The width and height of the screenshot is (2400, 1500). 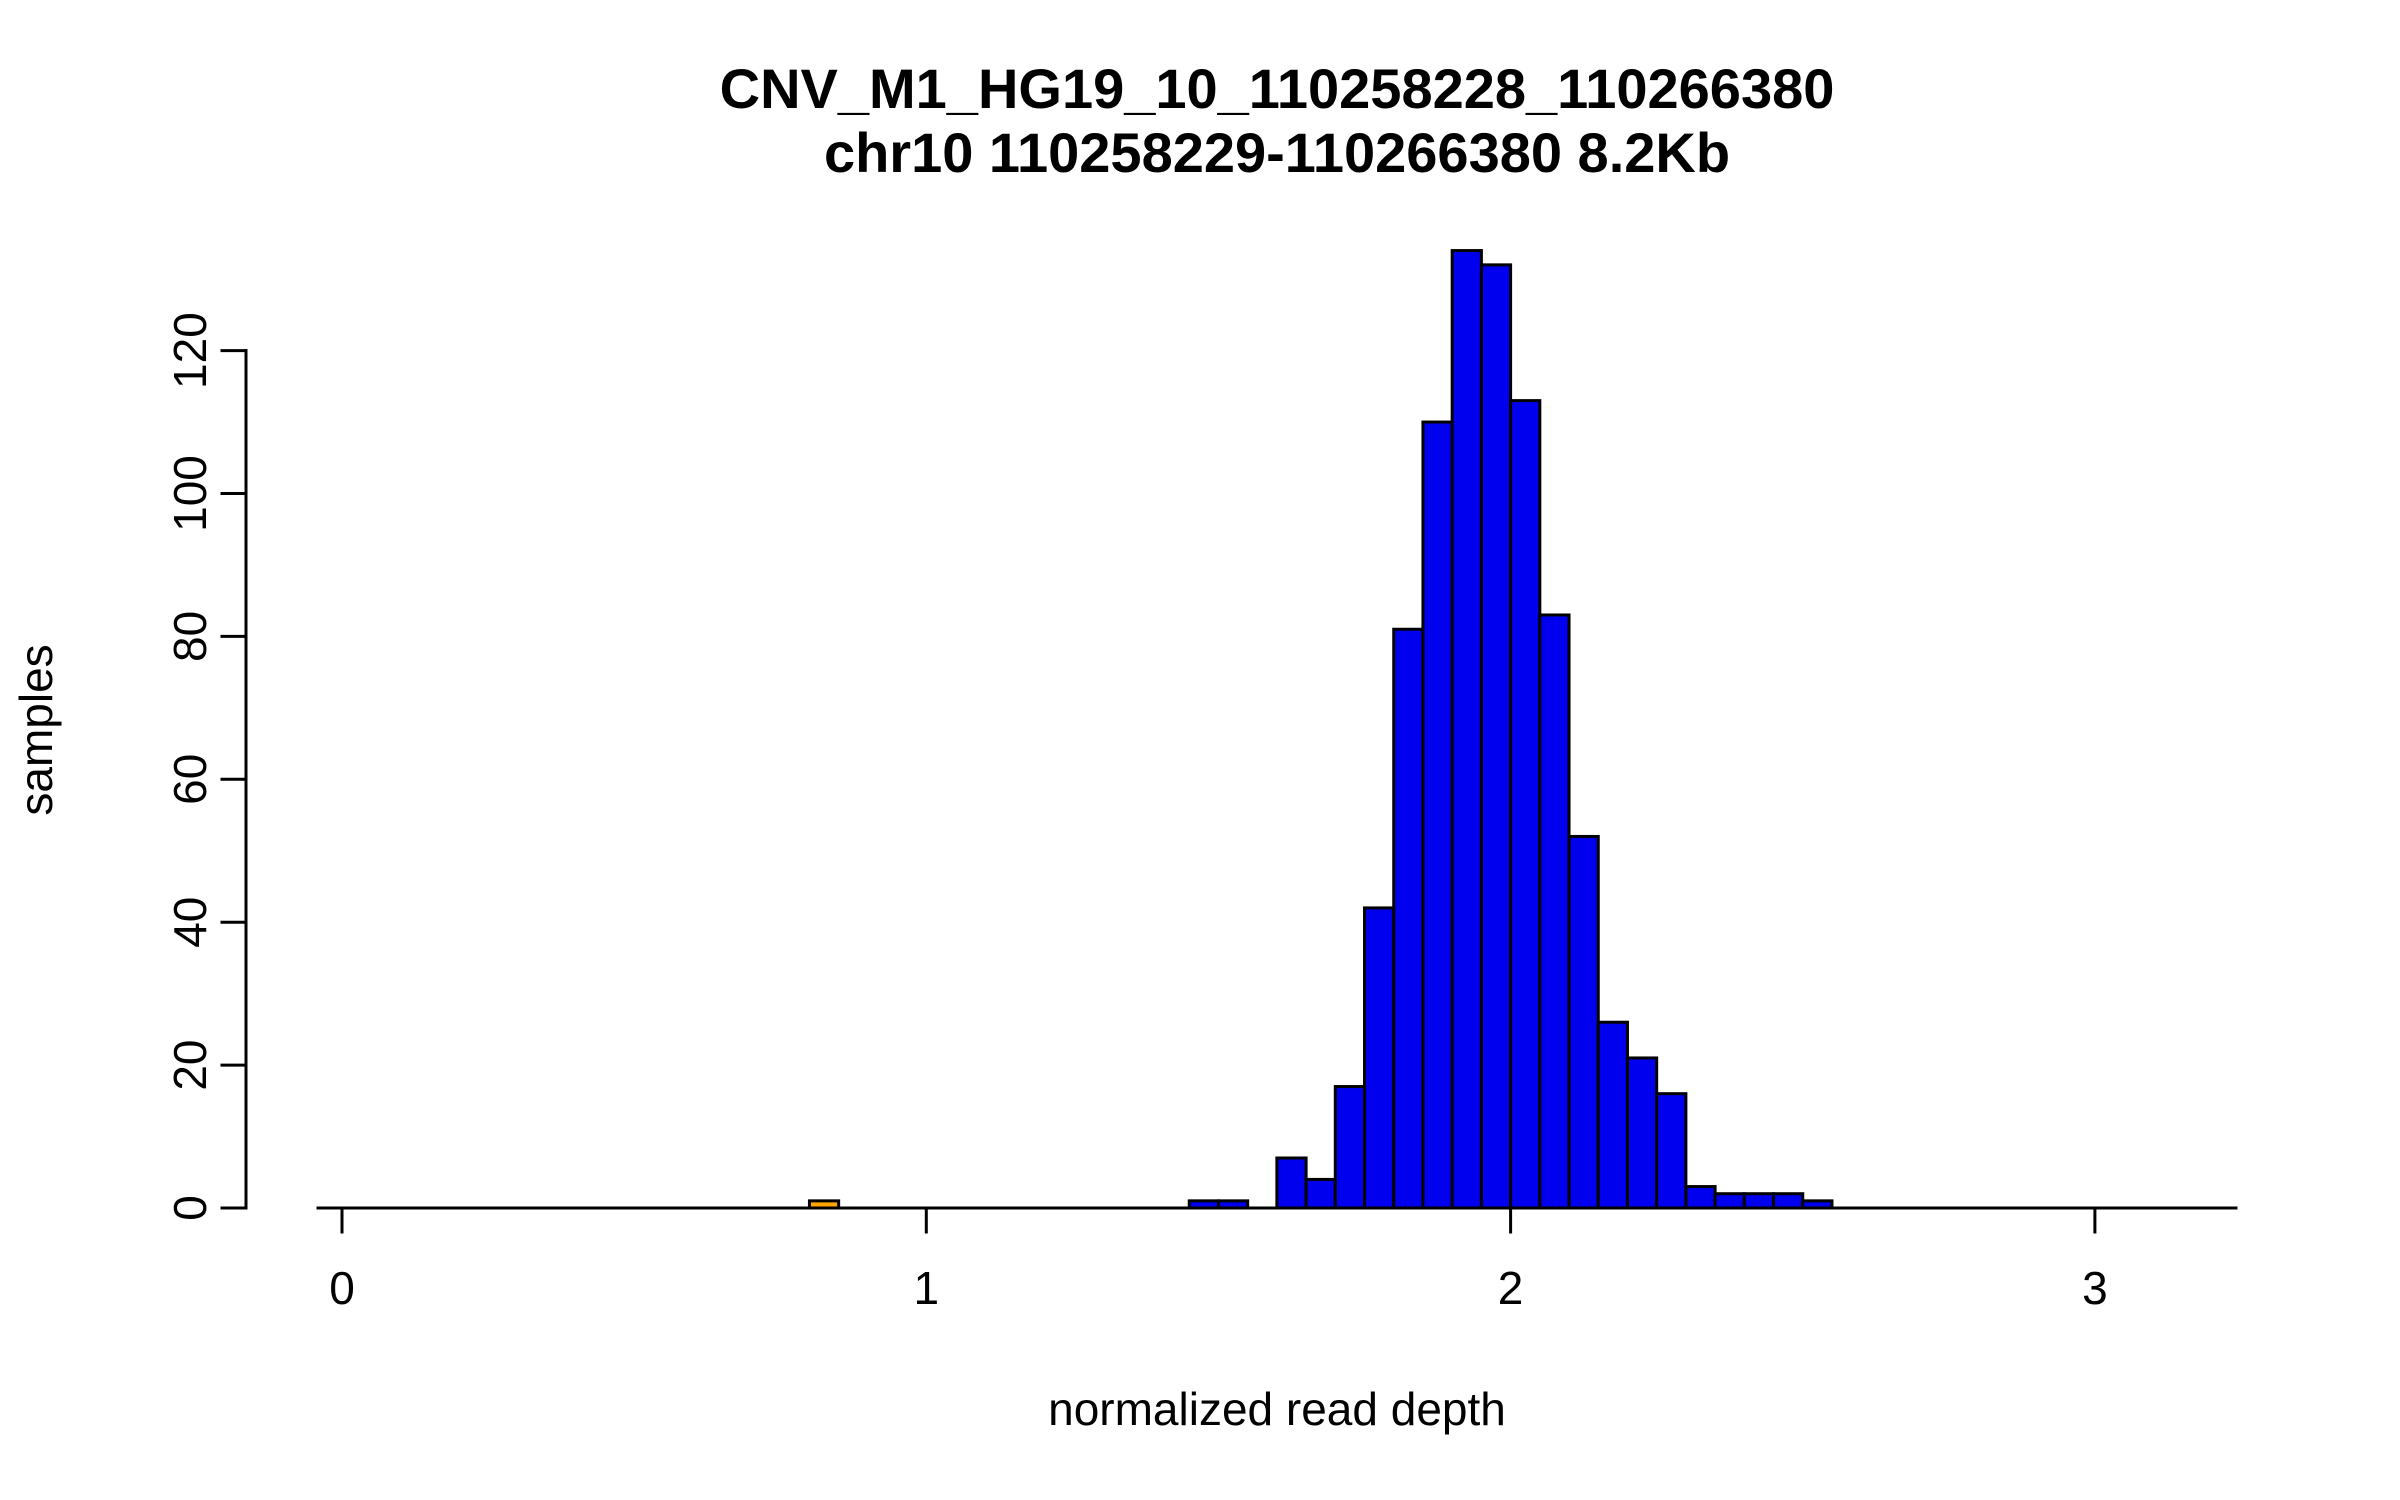 What do you see at coordinates (190, 636) in the screenshot?
I see `y-tick-label: 80` at bounding box center [190, 636].